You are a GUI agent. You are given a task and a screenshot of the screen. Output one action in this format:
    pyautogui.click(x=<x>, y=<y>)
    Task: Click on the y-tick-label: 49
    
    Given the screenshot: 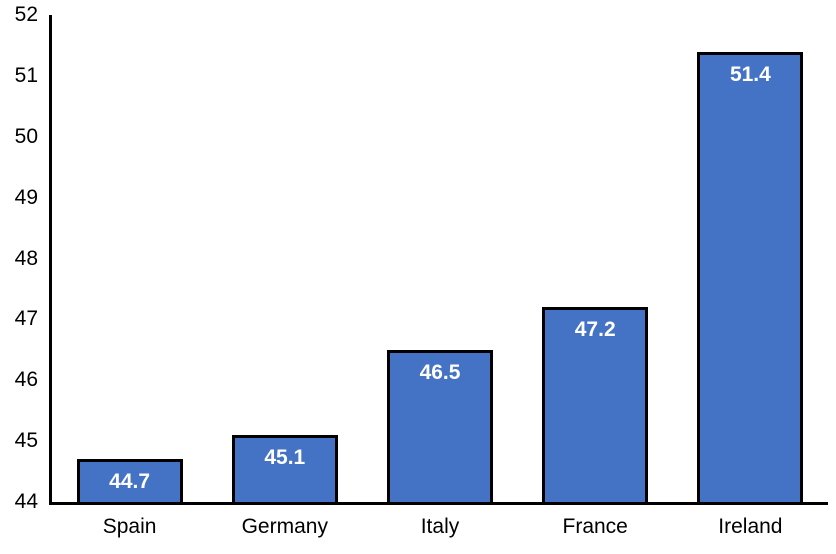 What is the action you would take?
    pyautogui.click(x=26, y=197)
    